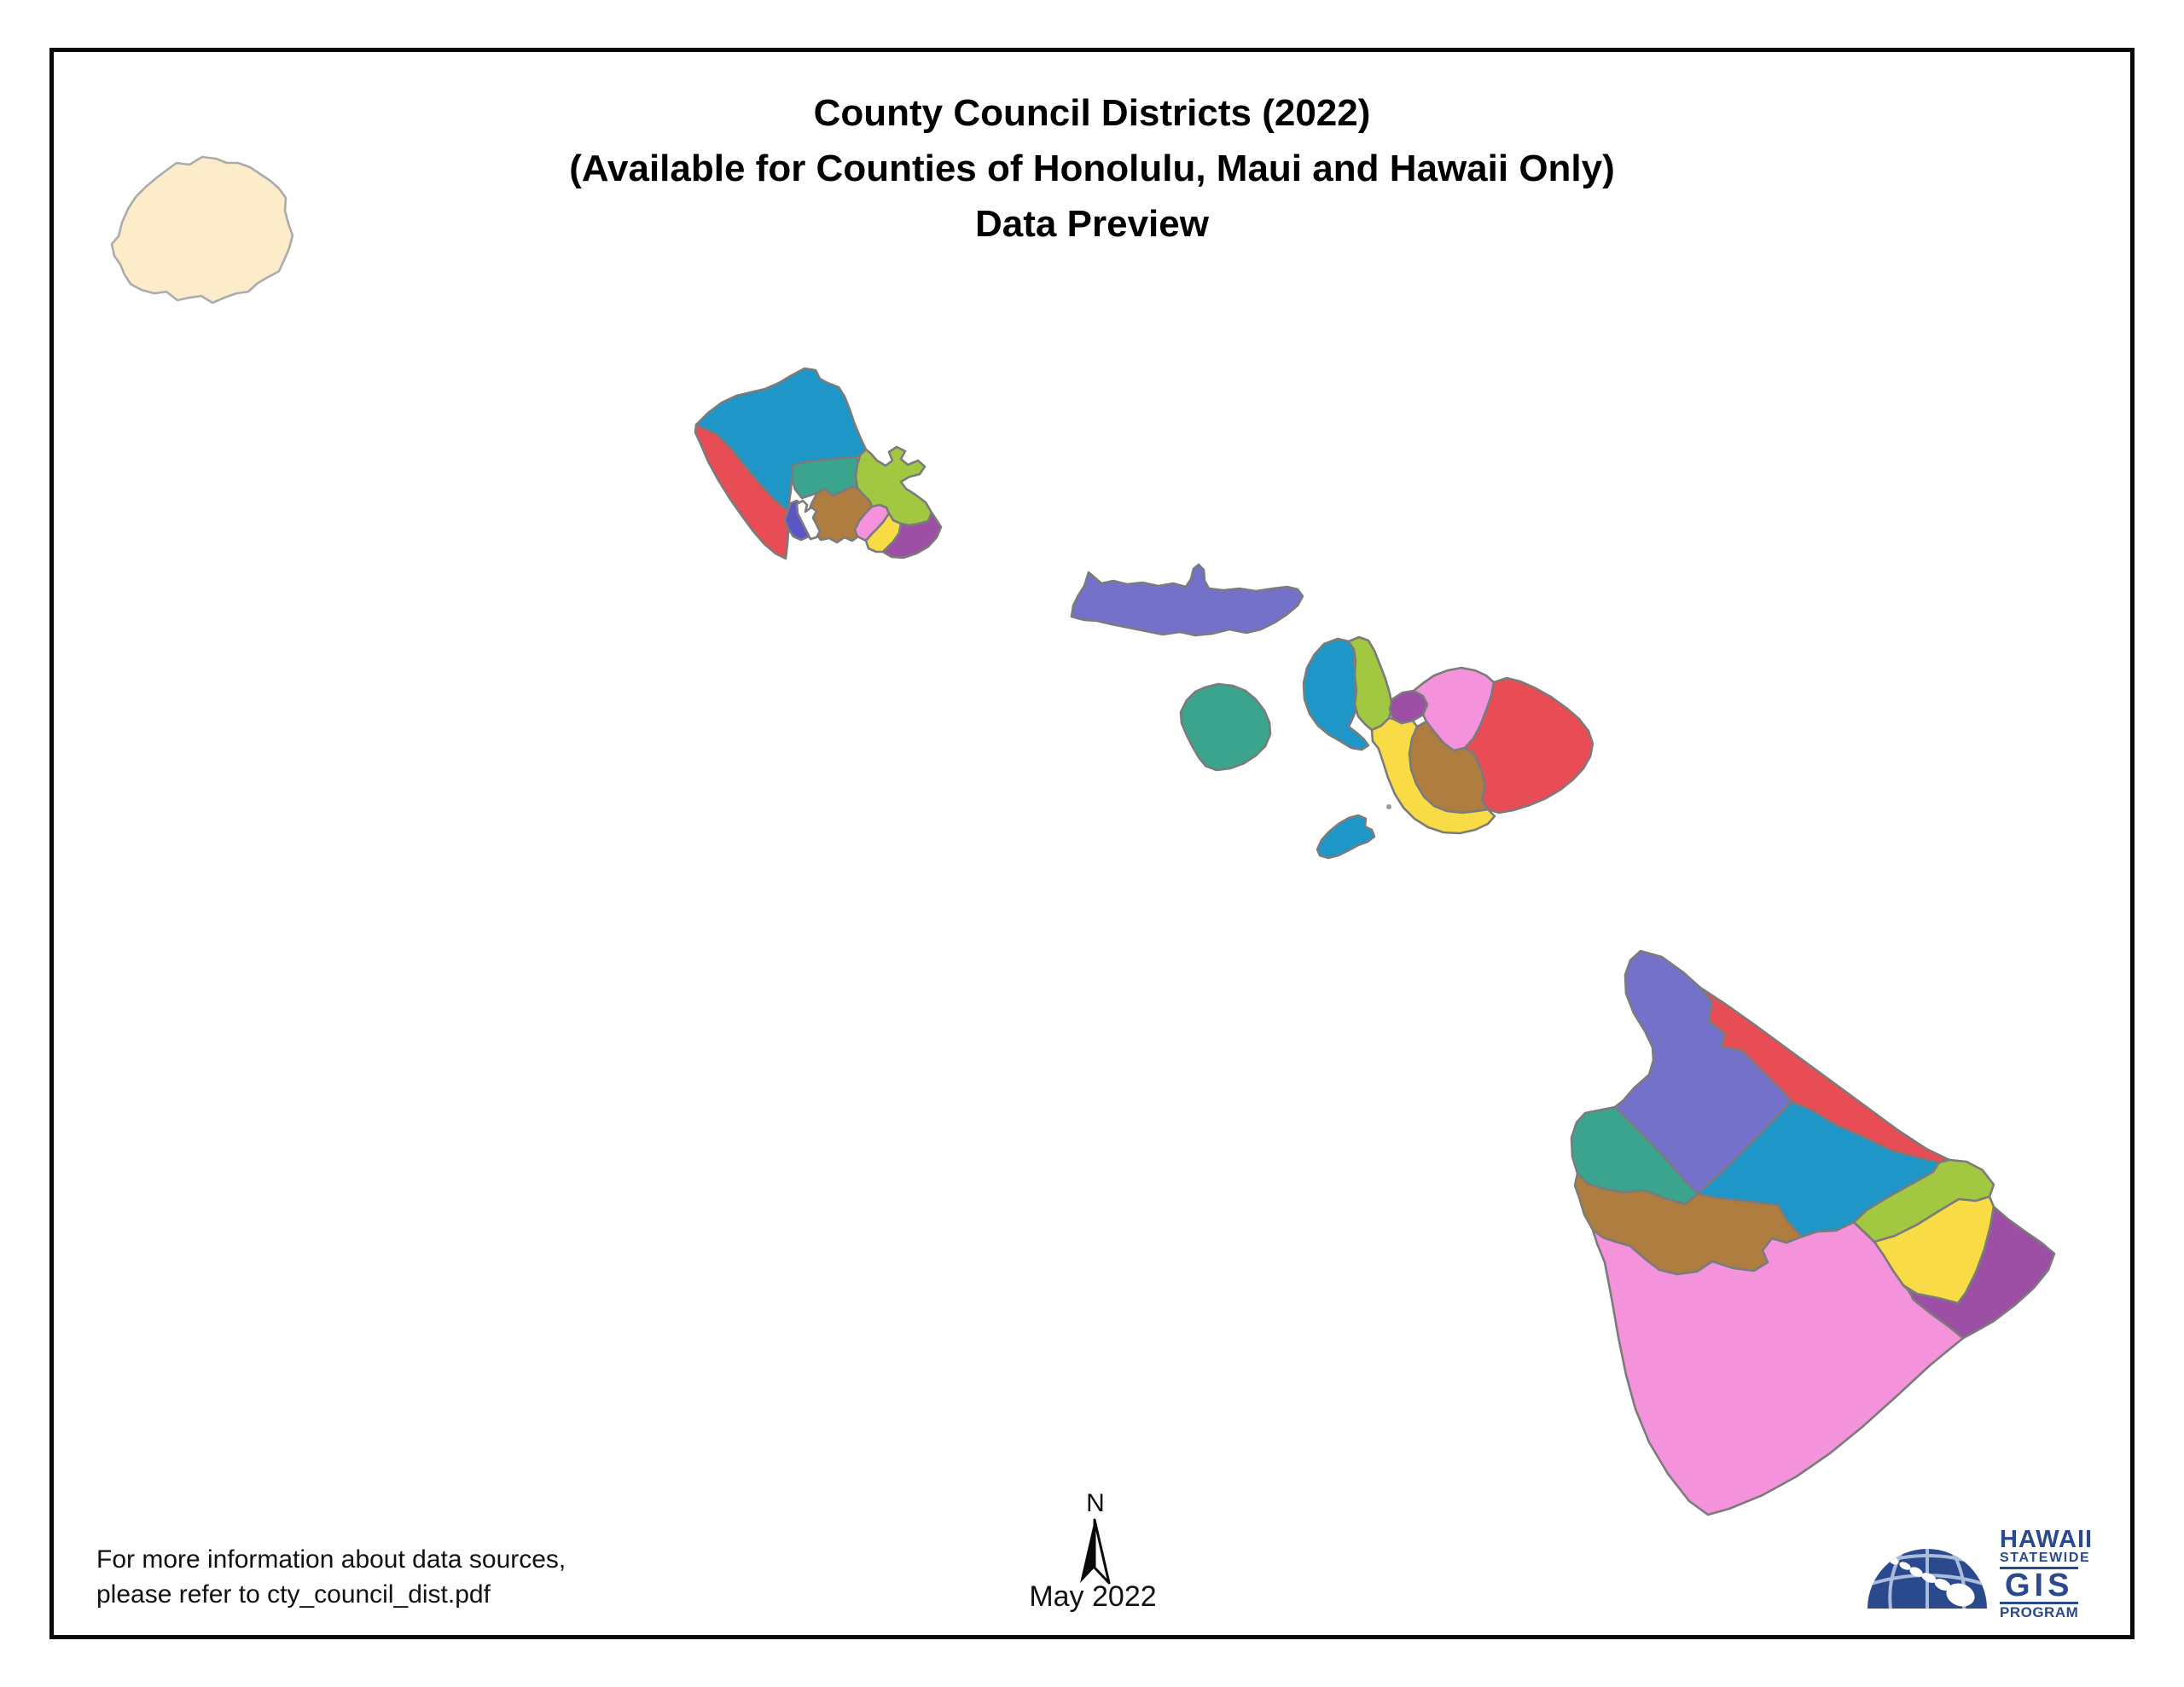  I want to click on oahu-pearl-harbor-inlet, so click(809, 520).